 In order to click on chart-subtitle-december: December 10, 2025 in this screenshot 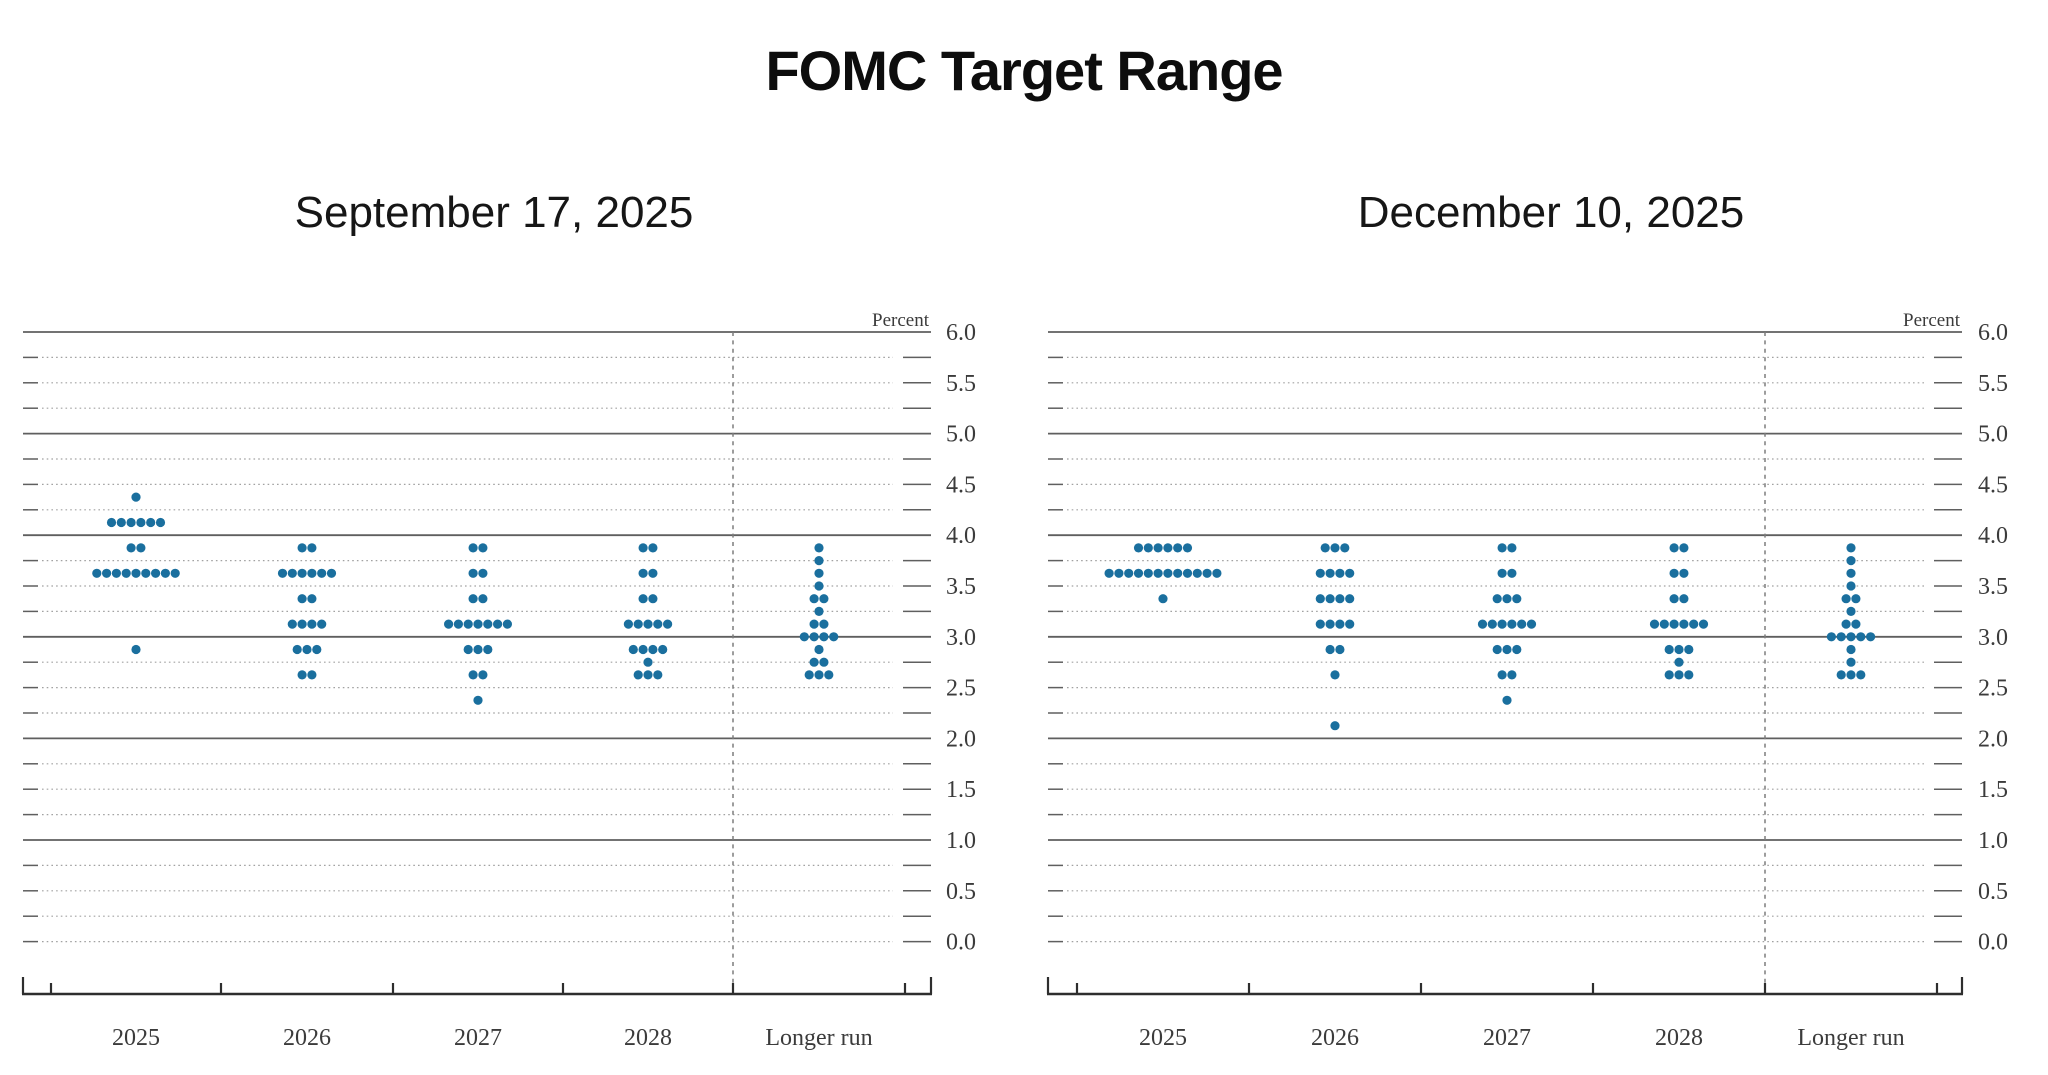, I will do `click(1551, 212)`.